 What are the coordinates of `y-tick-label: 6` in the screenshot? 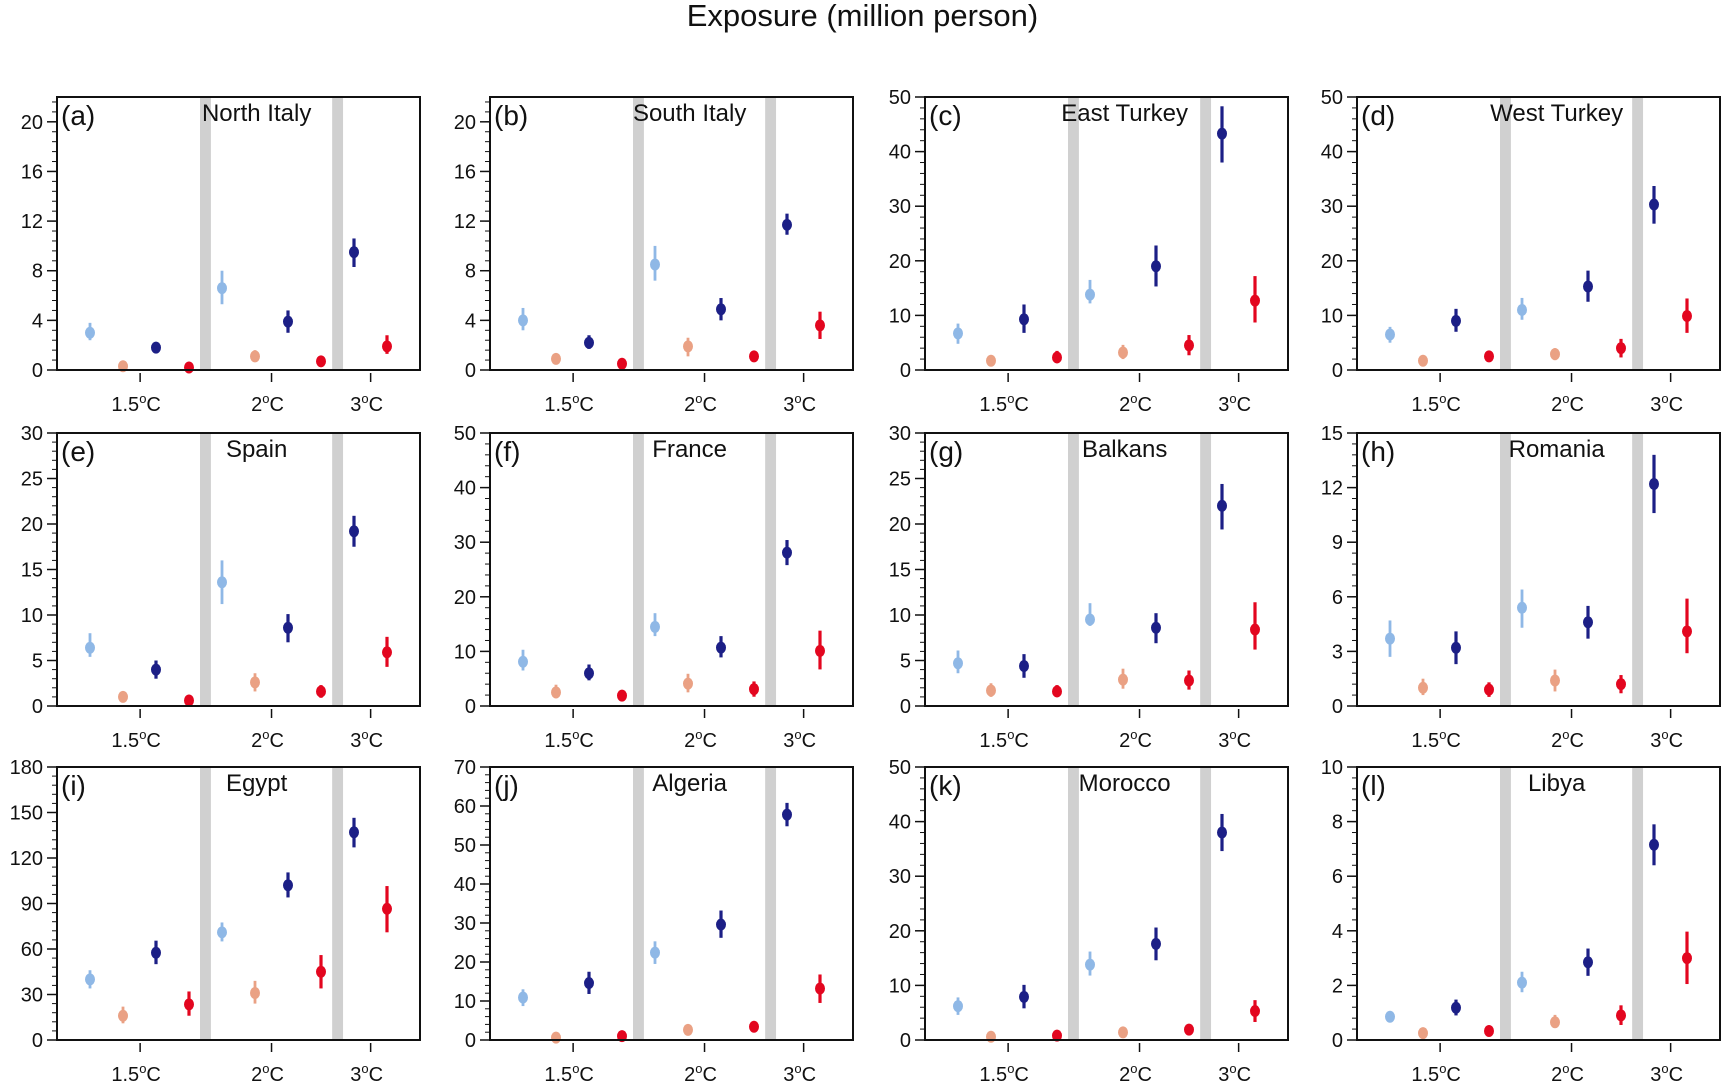 It's located at (1337, 598).